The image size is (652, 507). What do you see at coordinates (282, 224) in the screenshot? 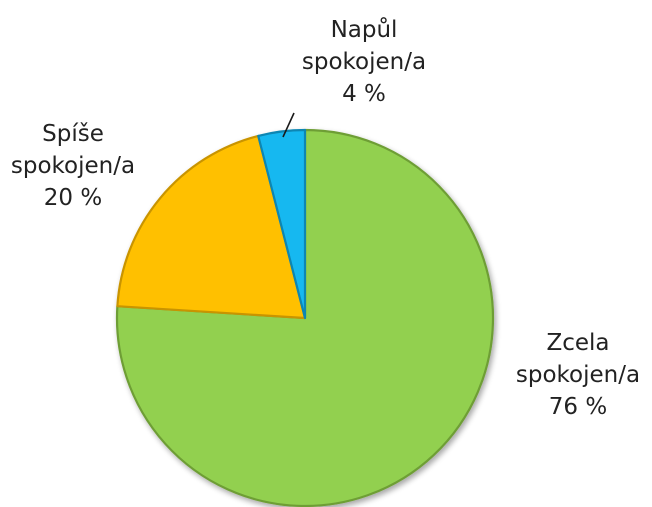
I see `slice-napul-spokojen` at bounding box center [282, 224].